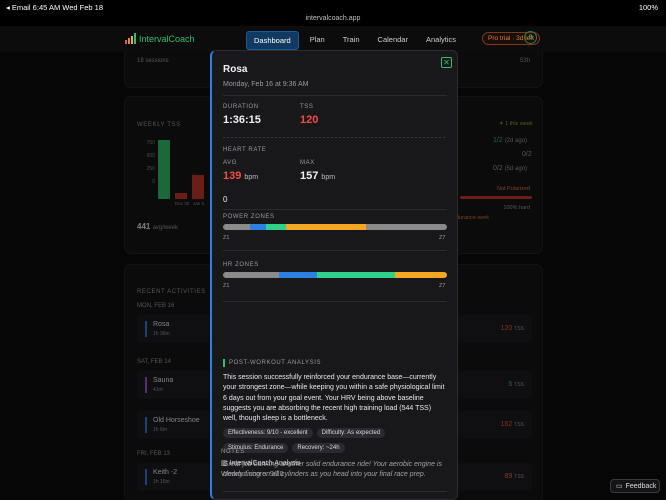  I want to click on avg-week-unit: avg/week, so click(165, 228).